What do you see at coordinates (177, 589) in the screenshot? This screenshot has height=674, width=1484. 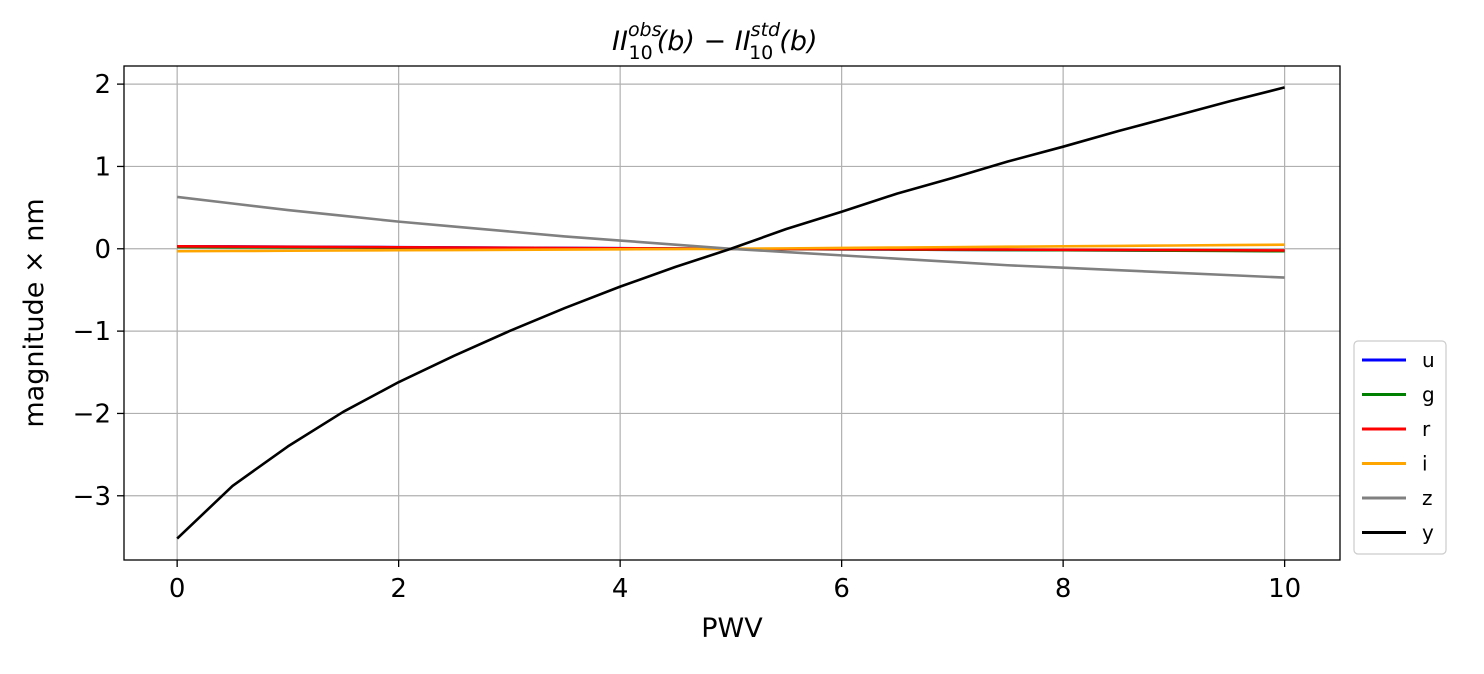 I see `x-tick-label: 0` at bounding box center [177, 589].